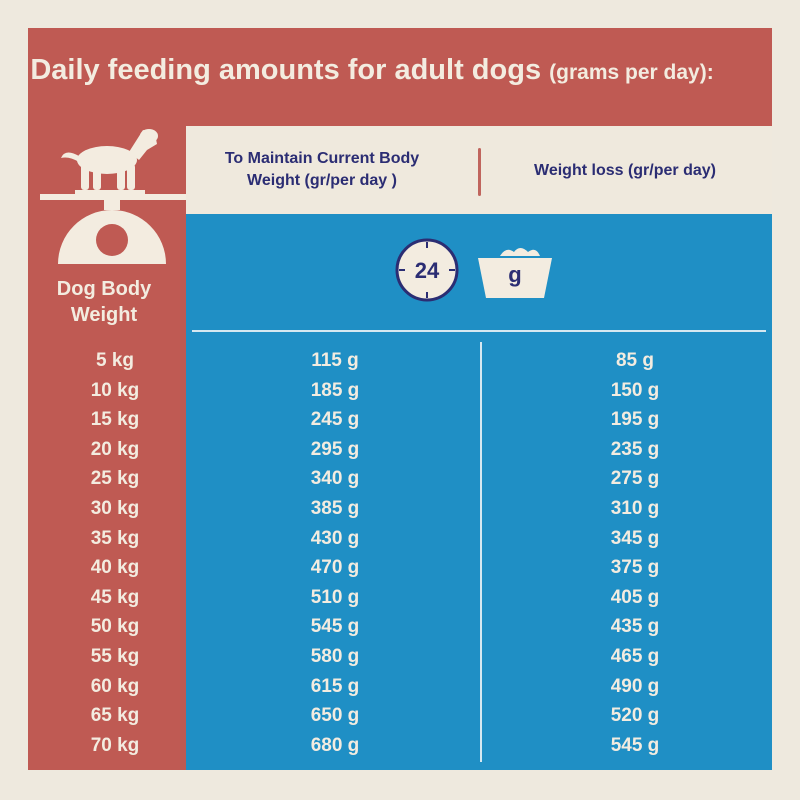  What do you see at coordinates (635, 479) in the screenshot?
I see `loss-cell: 275 g` at bounding box center [635, 479].